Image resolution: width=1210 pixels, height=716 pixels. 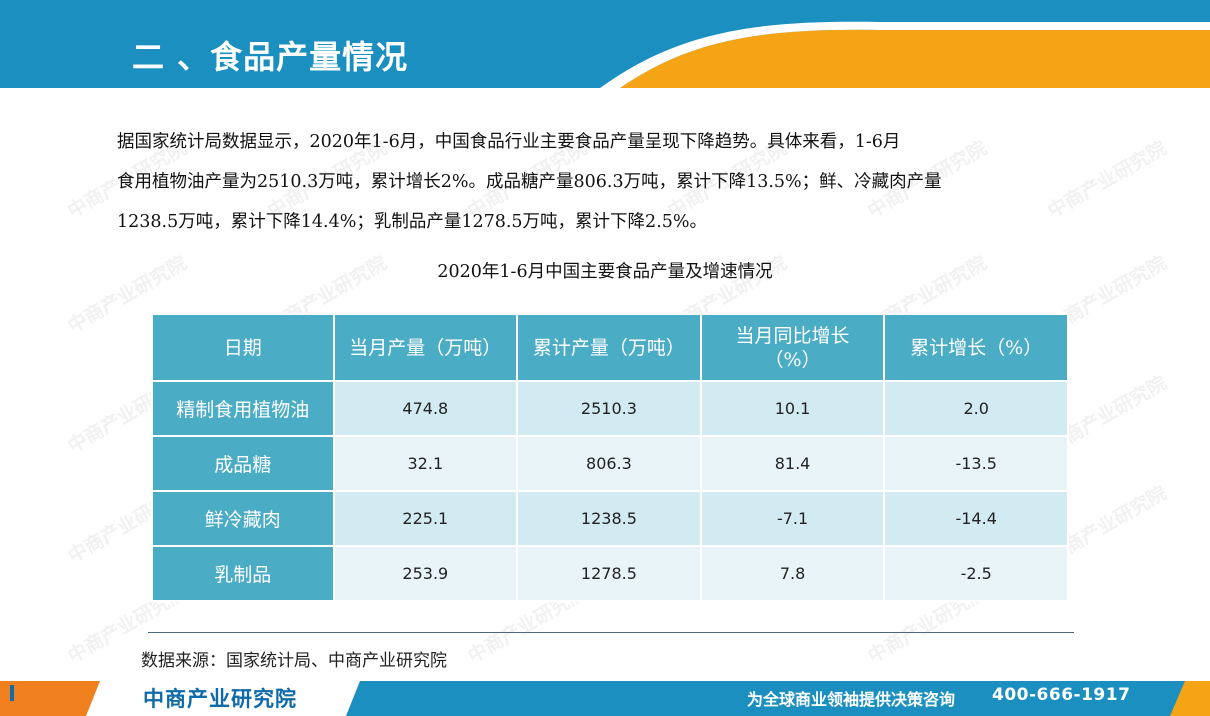 I want to click on column-header-cumulative-growth: 累计增长（%）, so click(x=976, y=347).